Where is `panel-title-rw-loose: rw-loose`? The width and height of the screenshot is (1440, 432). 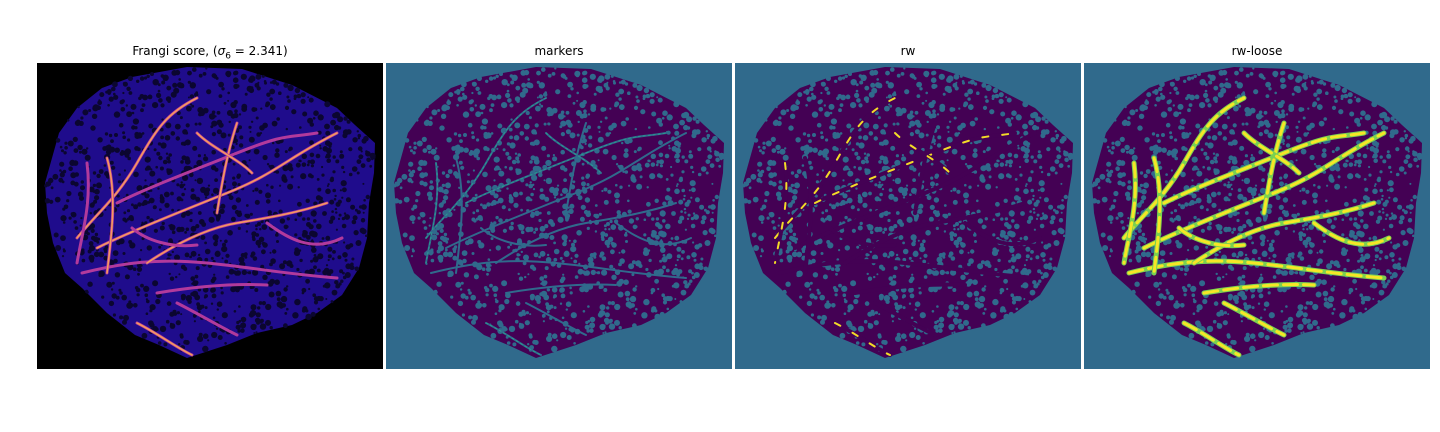 panel-title-rw-loose: rw-loose is located at coordinates (1257, 51).